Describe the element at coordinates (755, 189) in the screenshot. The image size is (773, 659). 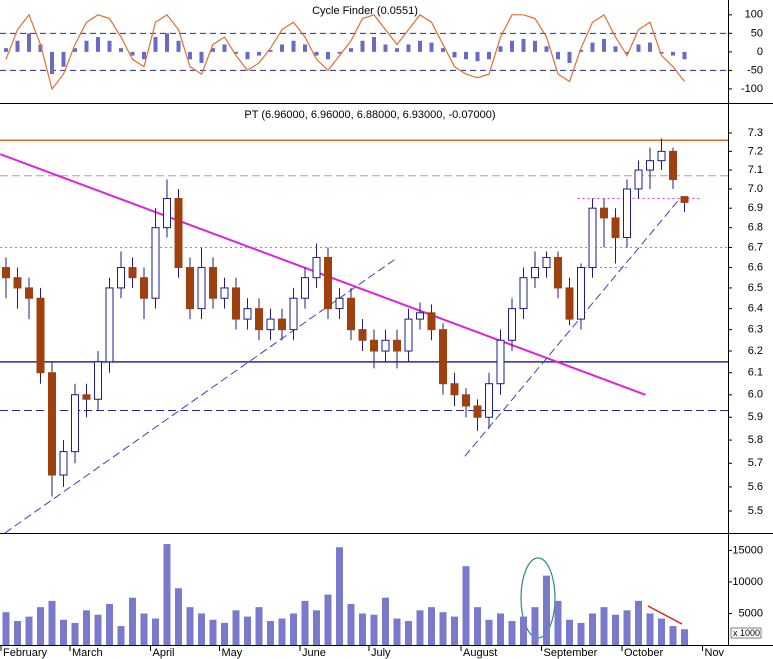
I see `y-tick-label: 7.0` at that location.